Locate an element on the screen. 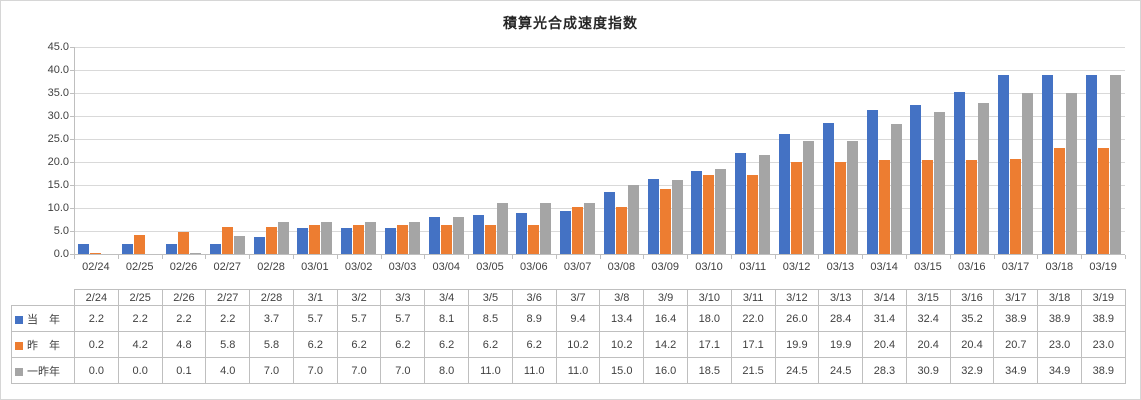 The height and width of the screenshot is (400, 1141). table-value-cell: 8.1 is located at coordinates (447, 318).